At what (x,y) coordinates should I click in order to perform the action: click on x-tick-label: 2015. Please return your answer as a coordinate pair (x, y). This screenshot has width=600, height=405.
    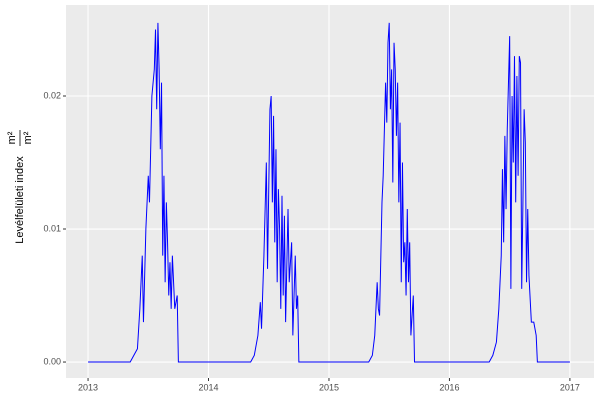
    Looking at the image, I should click on (329, 387).